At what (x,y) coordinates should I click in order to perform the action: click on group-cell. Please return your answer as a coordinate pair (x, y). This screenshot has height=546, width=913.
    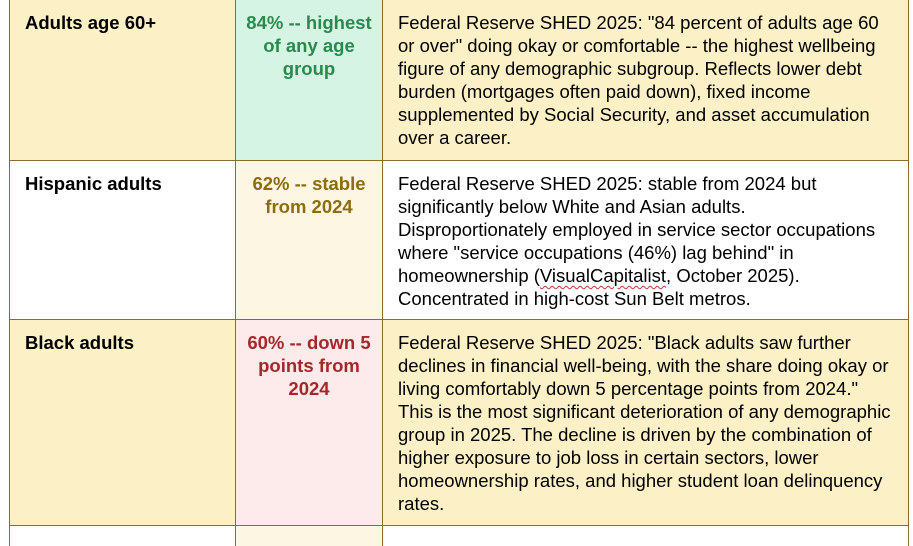
    Looking at the image, I should click on (122, 535).